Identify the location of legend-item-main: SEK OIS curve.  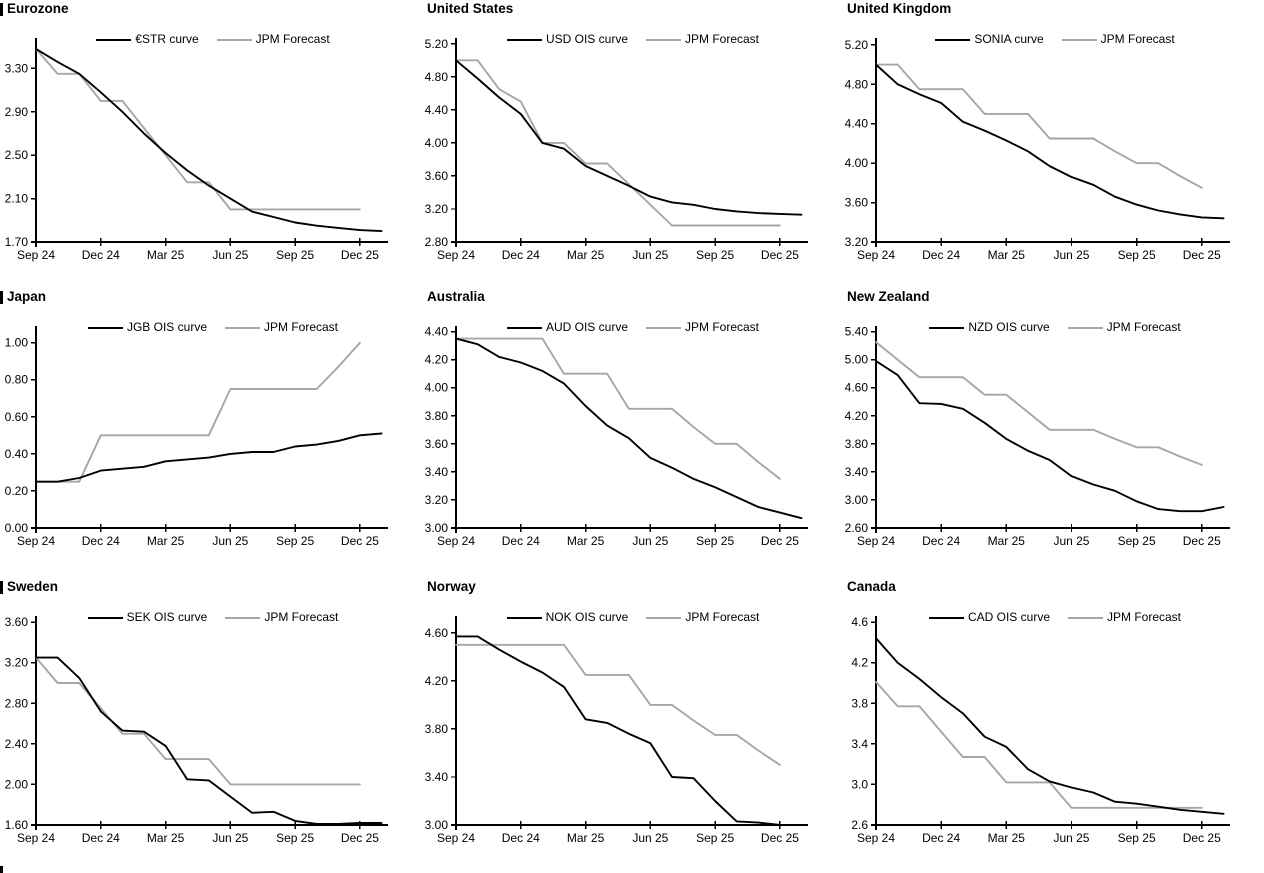
(147, 617).